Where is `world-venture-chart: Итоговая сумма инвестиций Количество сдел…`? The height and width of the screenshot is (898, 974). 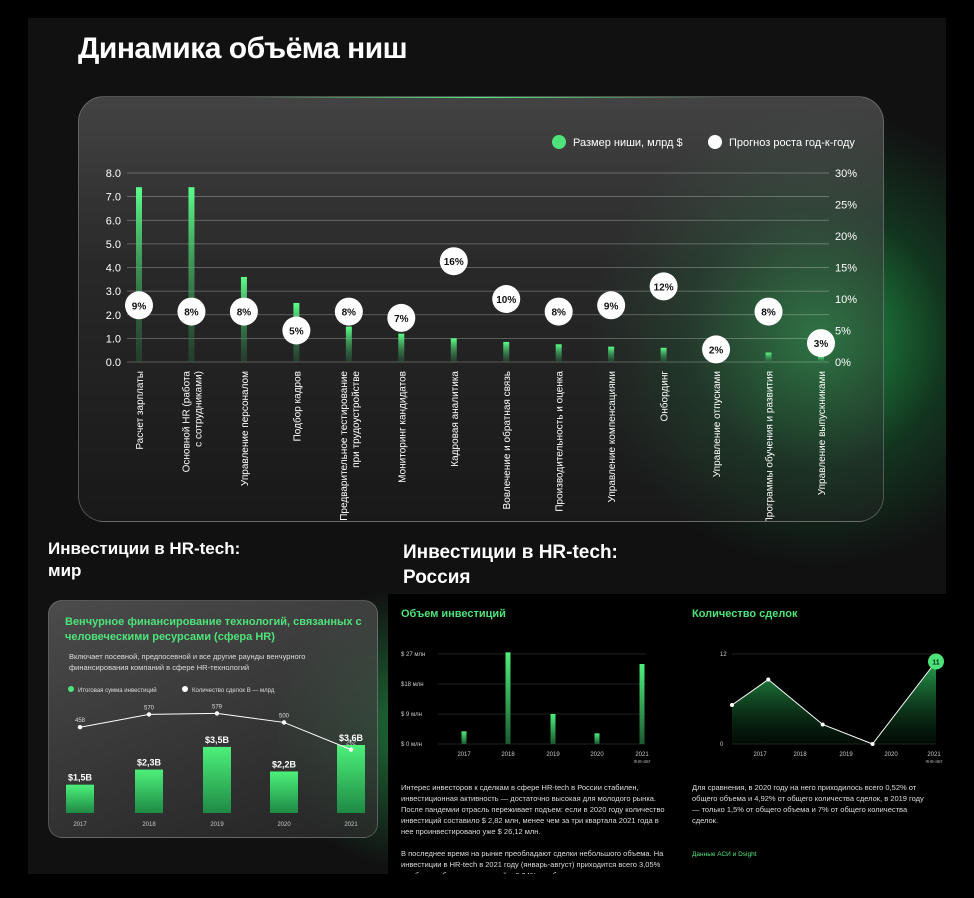 world-venture-chart: Итоговая сумма инвестиций Количество сдел… is located at coordinates (215, 757).